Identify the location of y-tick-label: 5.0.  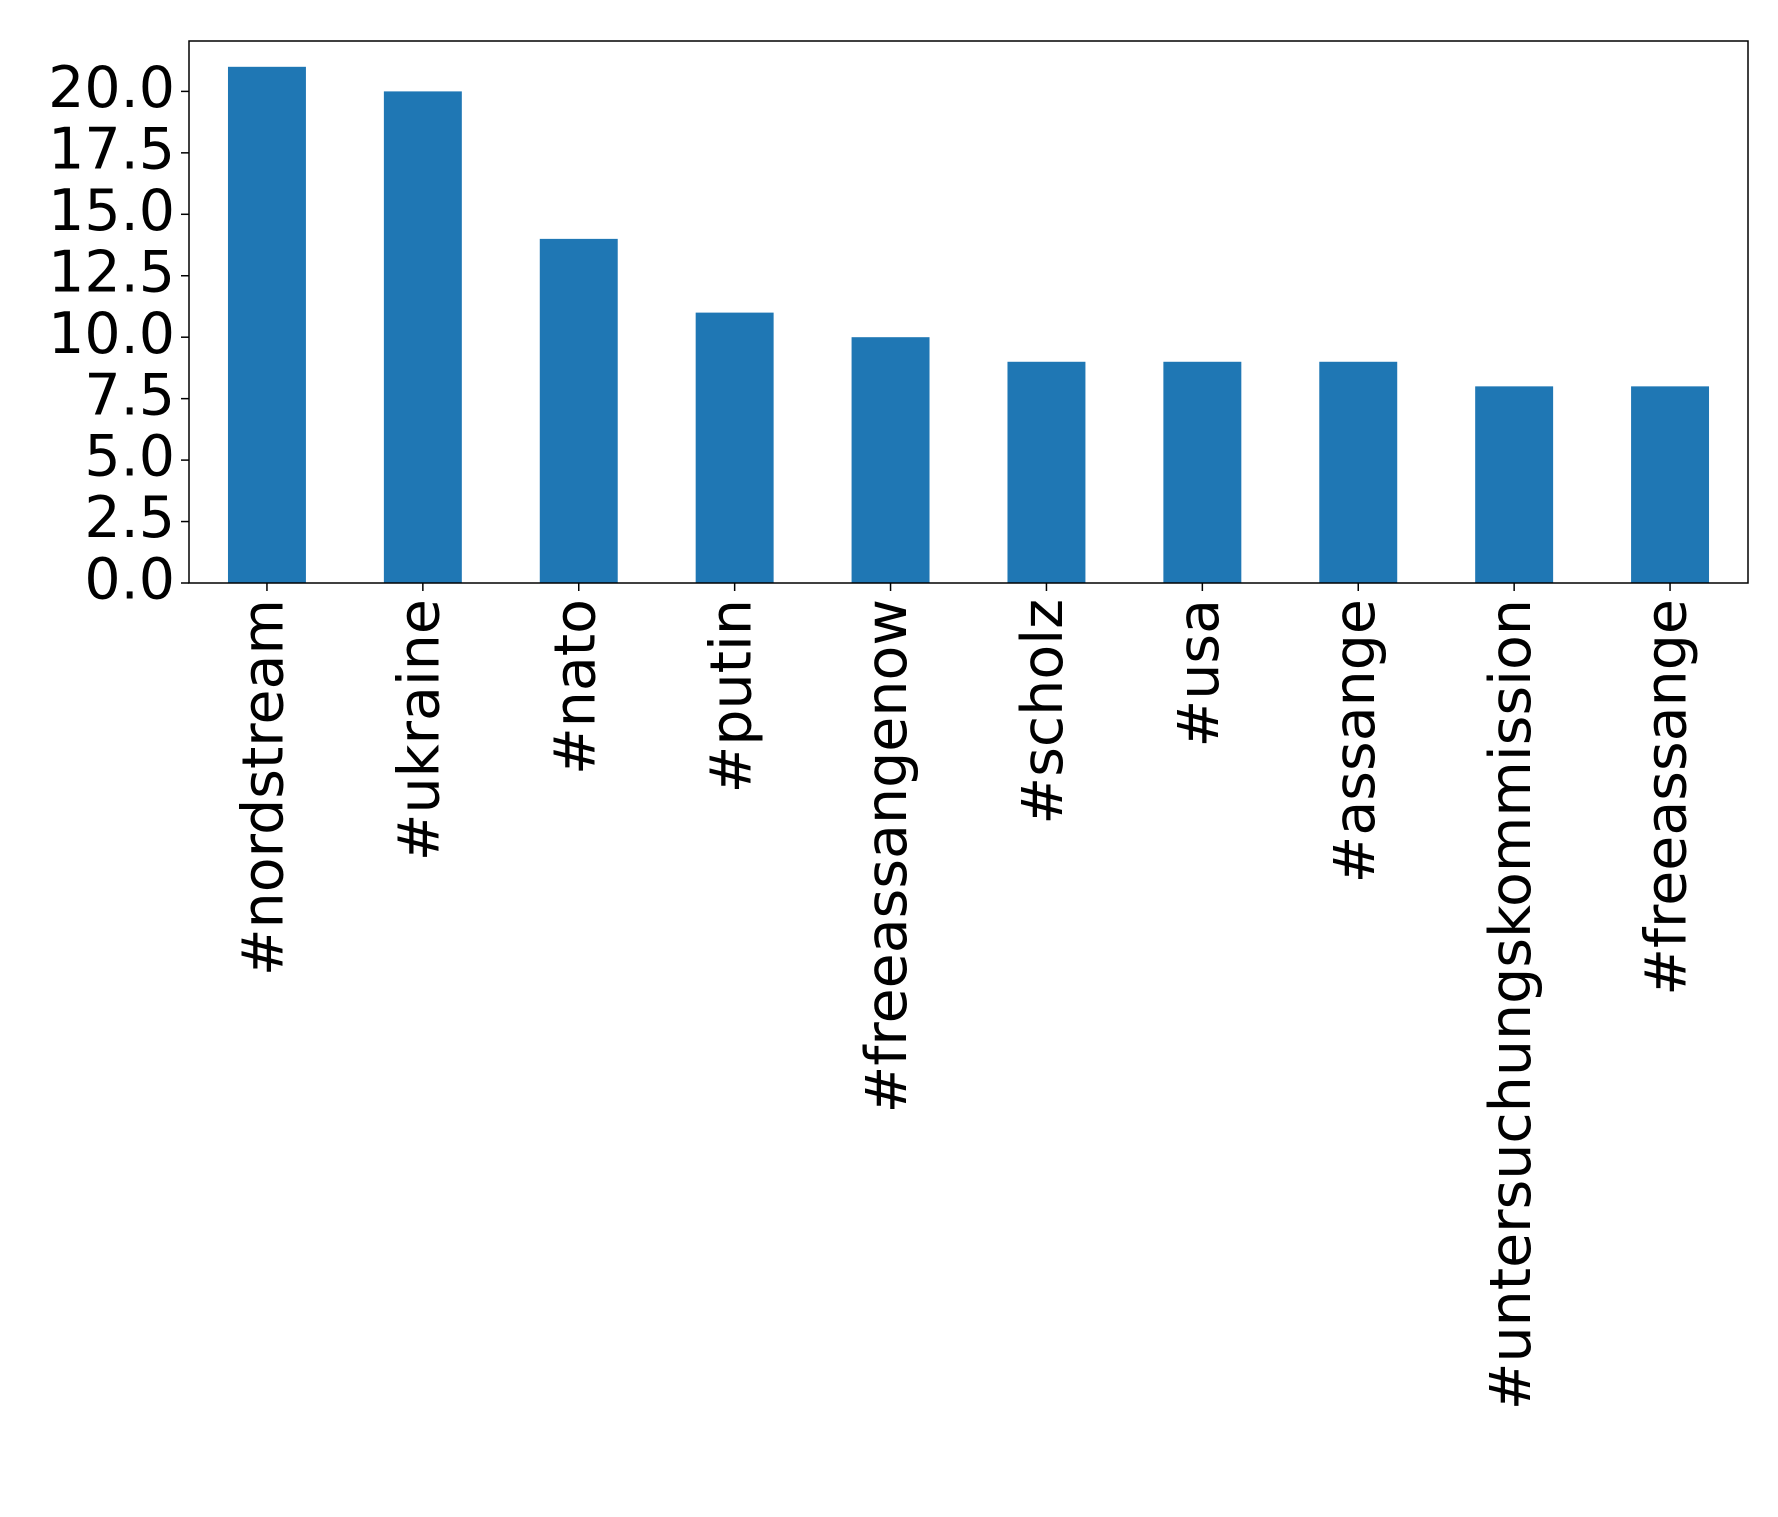
(129, 457).